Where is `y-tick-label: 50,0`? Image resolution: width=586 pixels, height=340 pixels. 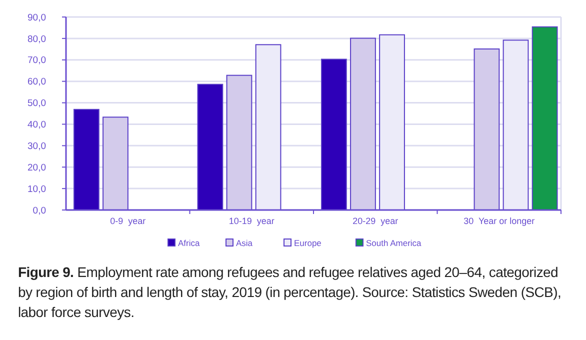
y-tick-label: 50,0 is located at coordinates (37, 104).